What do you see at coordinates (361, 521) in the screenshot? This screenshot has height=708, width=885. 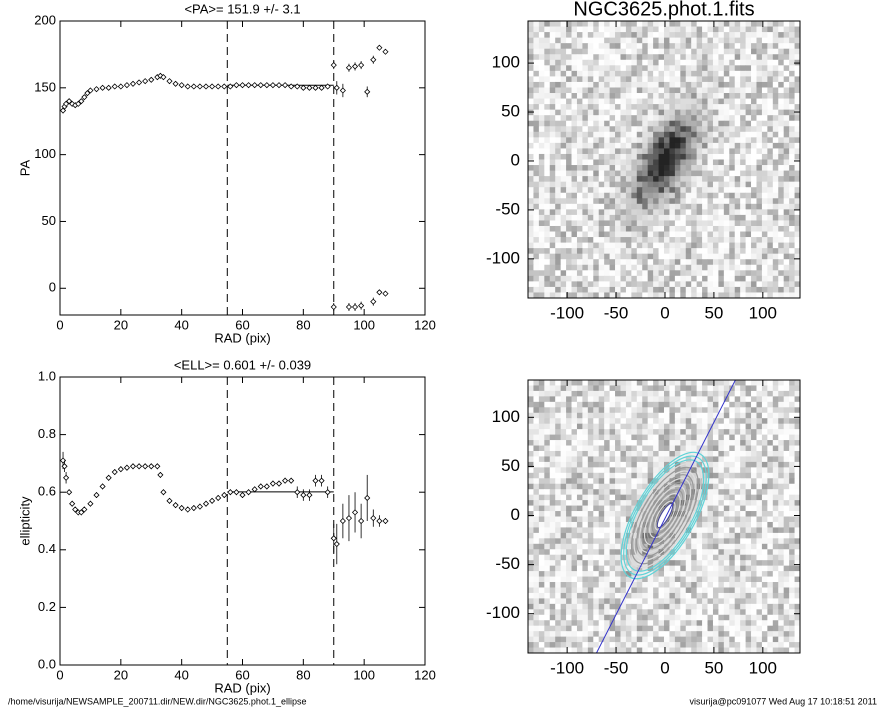 I see `data-point` at bounding box center [361, 521].